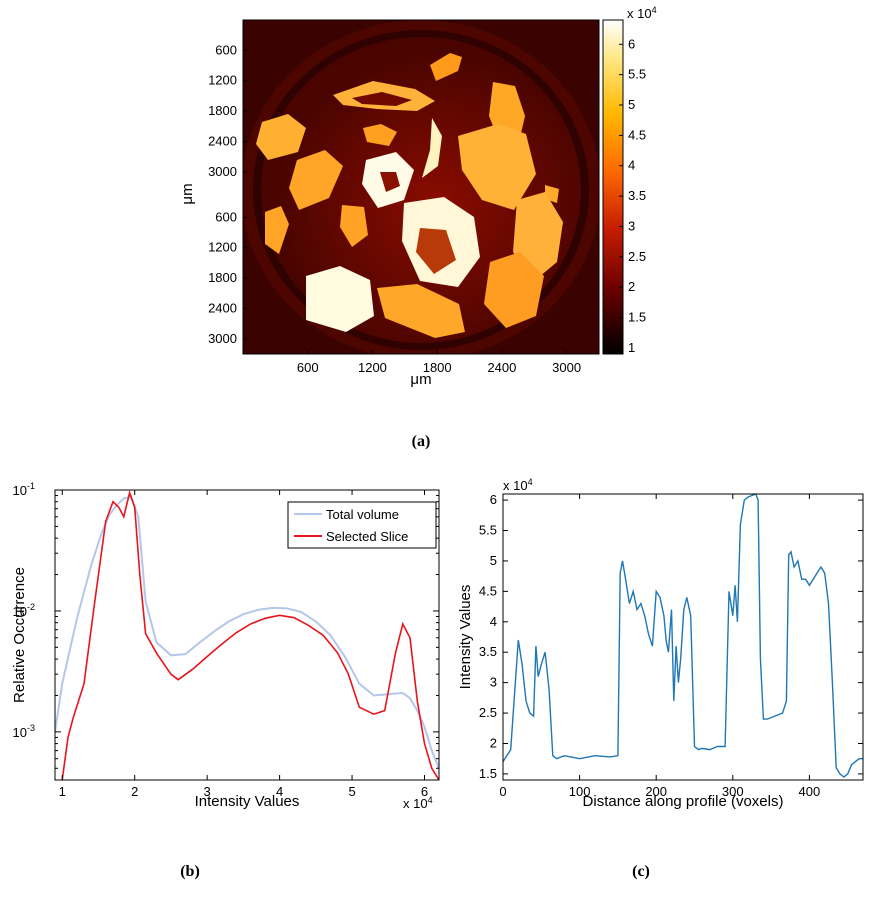 The height and width of the screenshot is (914, 879). What do you see at coordinates (134, 791) in the screenshot?
I see `panel-b-x-tick-label: 2` at bounding box center [134, 791].